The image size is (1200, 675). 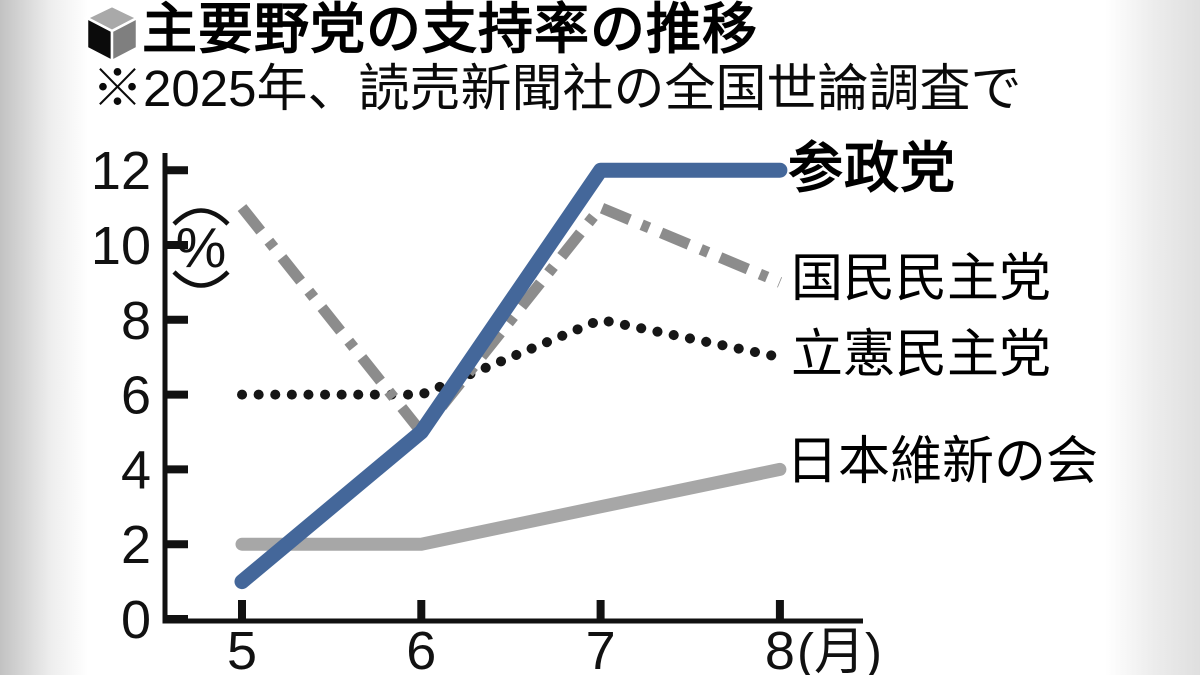 I want to click on y-axis-unit-group: %, so click(x=201, y=248).